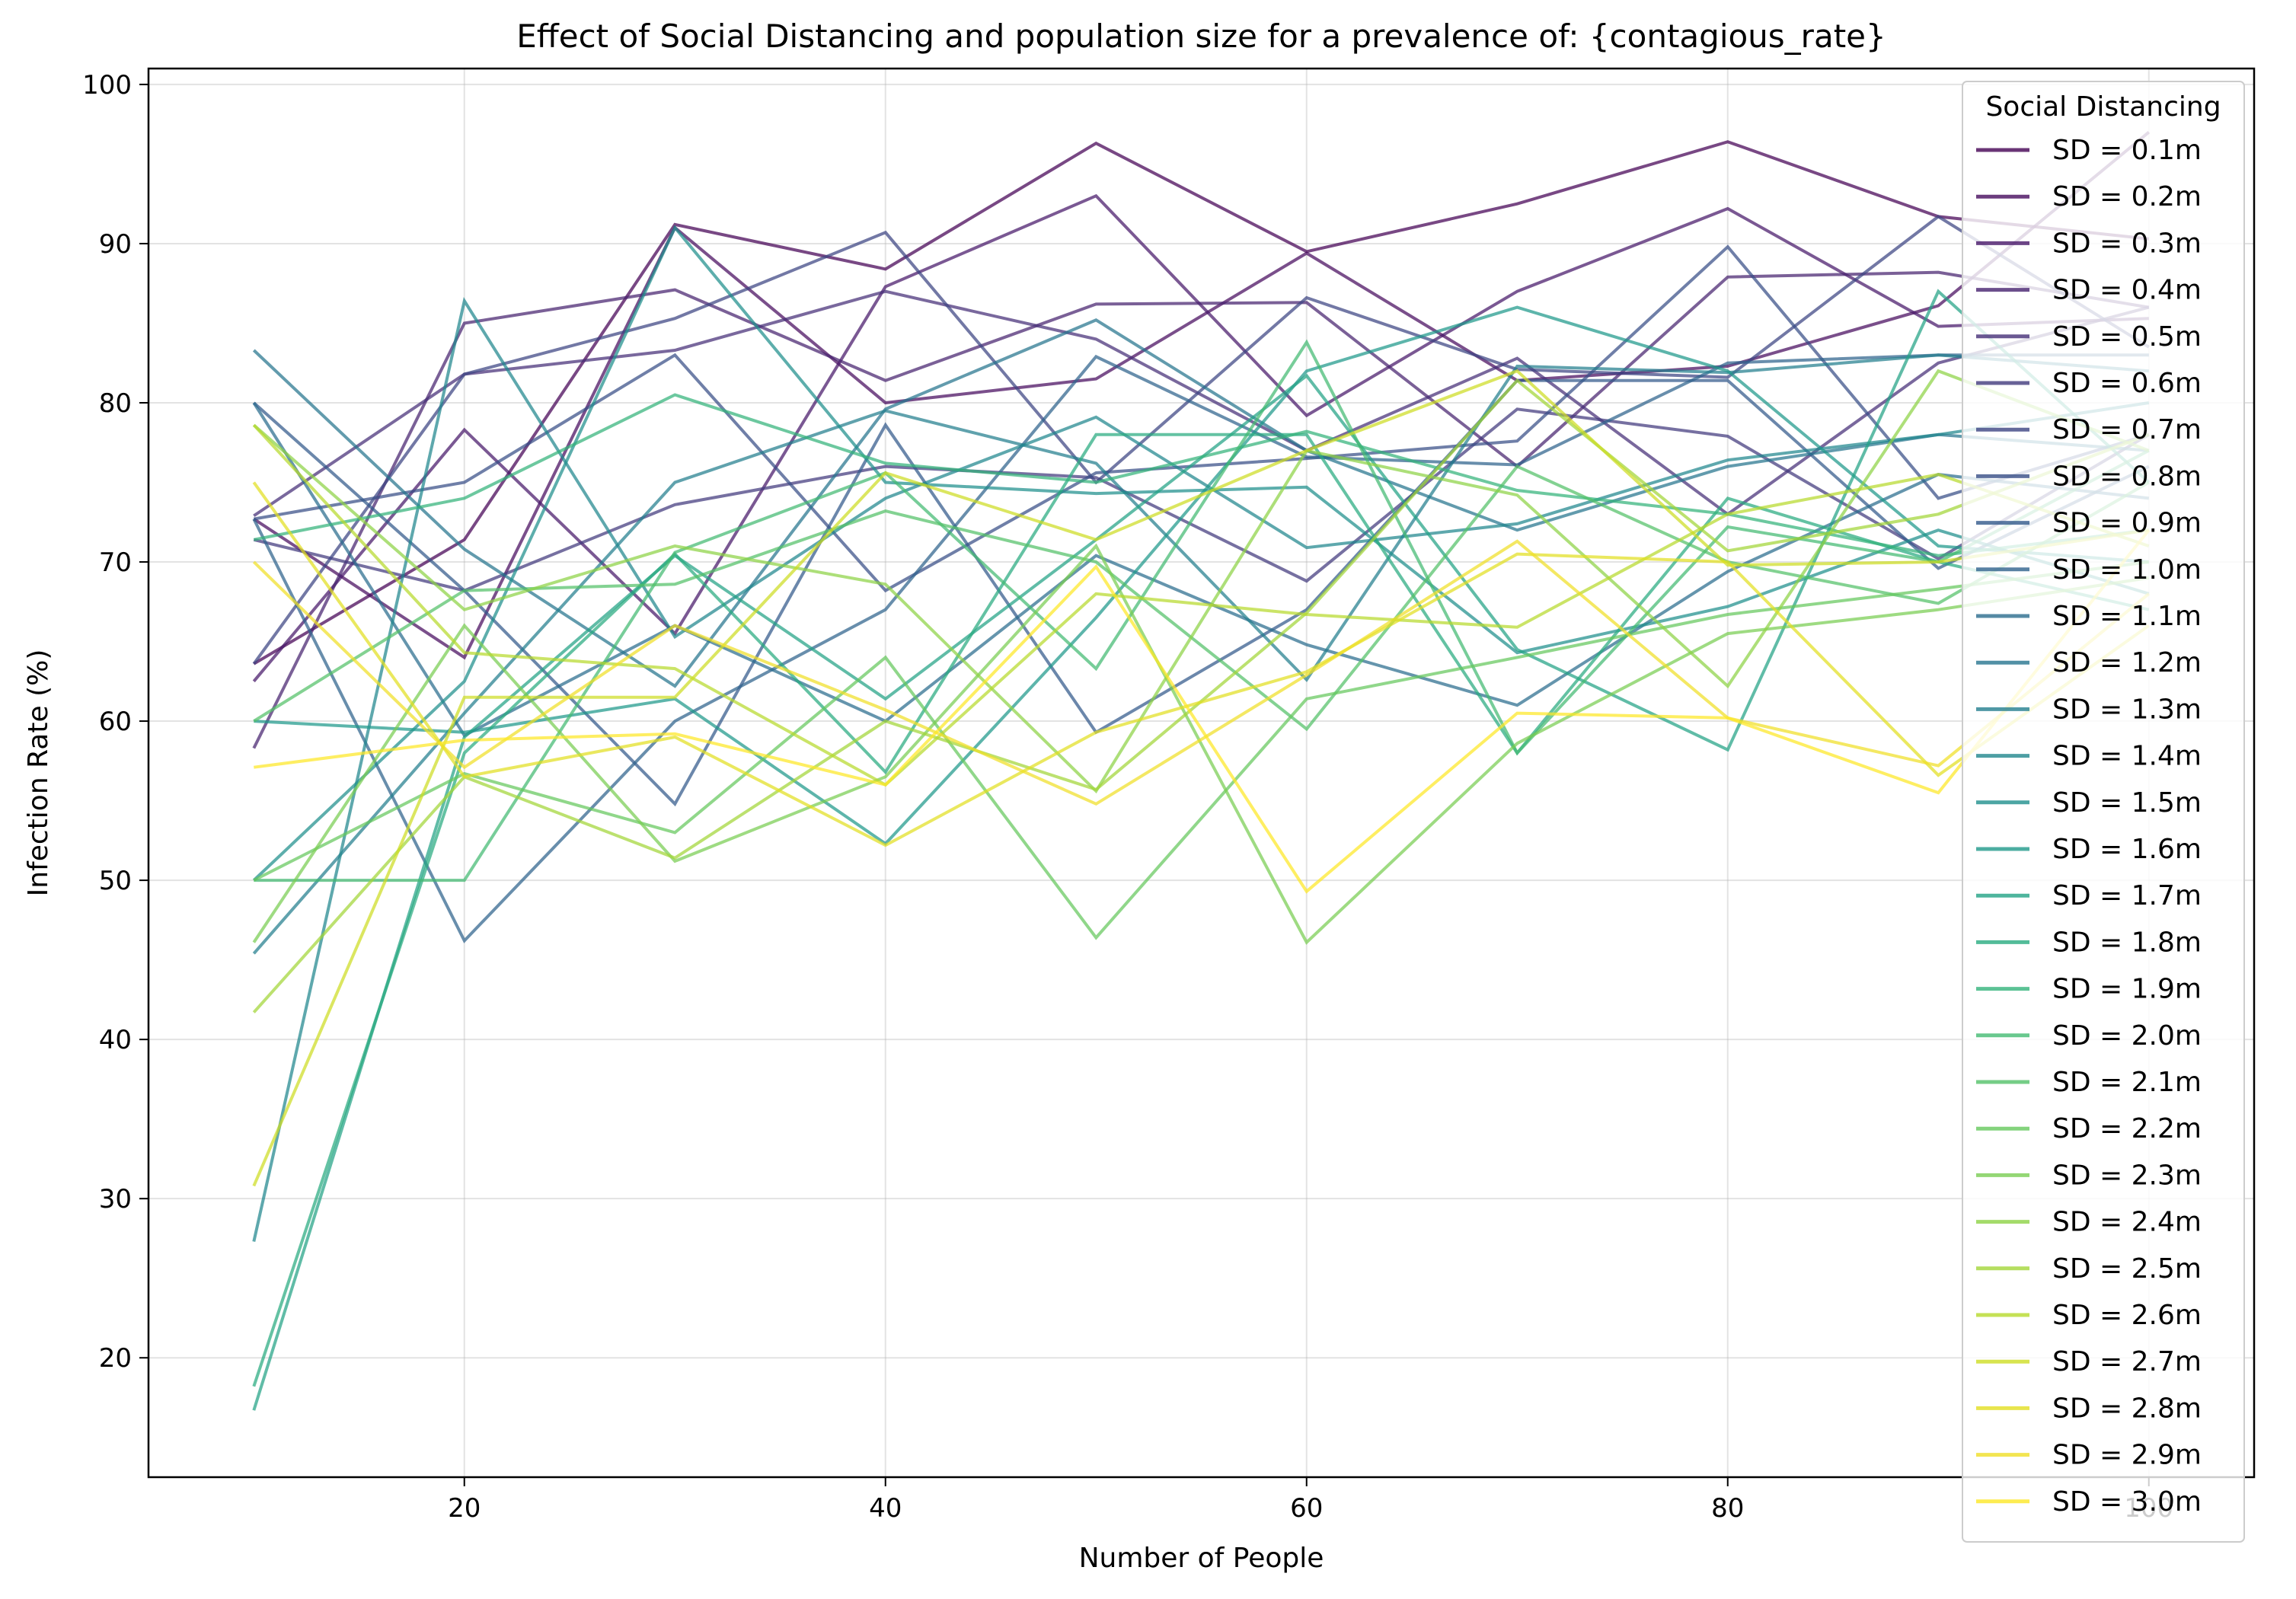  Describe the element at coordinates (2127, 196) in the screenshot. I see `legend-label: SD = 0.2m` at that location.